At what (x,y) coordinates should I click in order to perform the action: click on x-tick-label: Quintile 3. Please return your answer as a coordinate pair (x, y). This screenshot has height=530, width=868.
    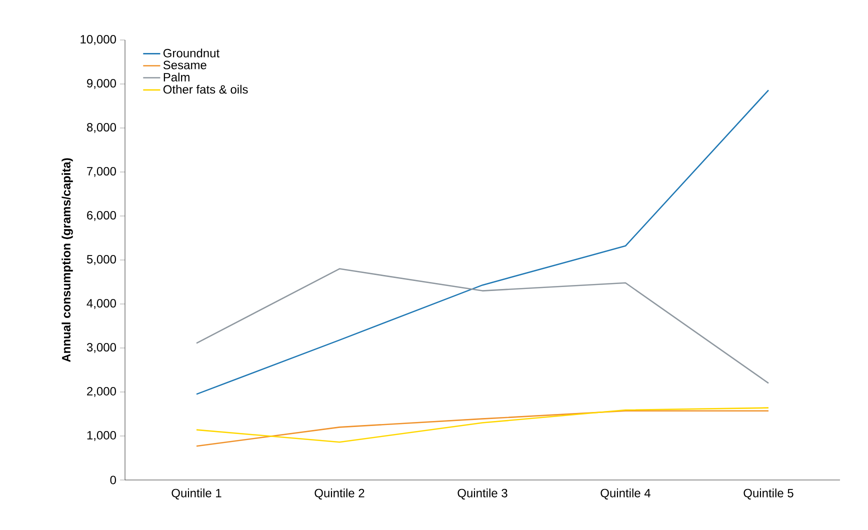
    Looking at the image, I should click on (483, 494).